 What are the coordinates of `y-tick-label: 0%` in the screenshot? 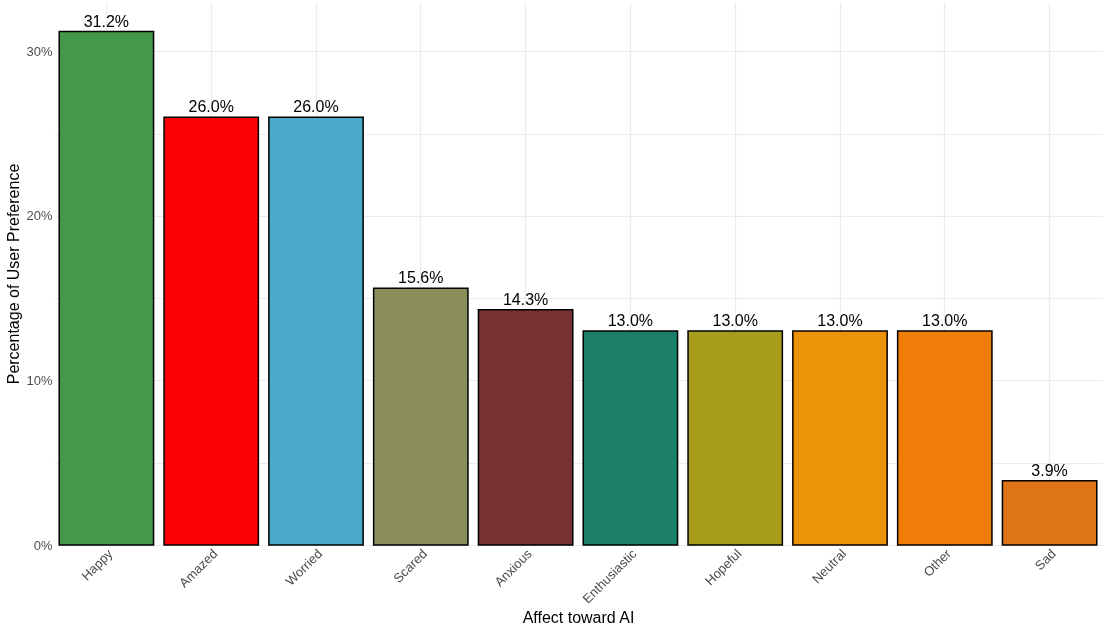 It's located at (43, 545).